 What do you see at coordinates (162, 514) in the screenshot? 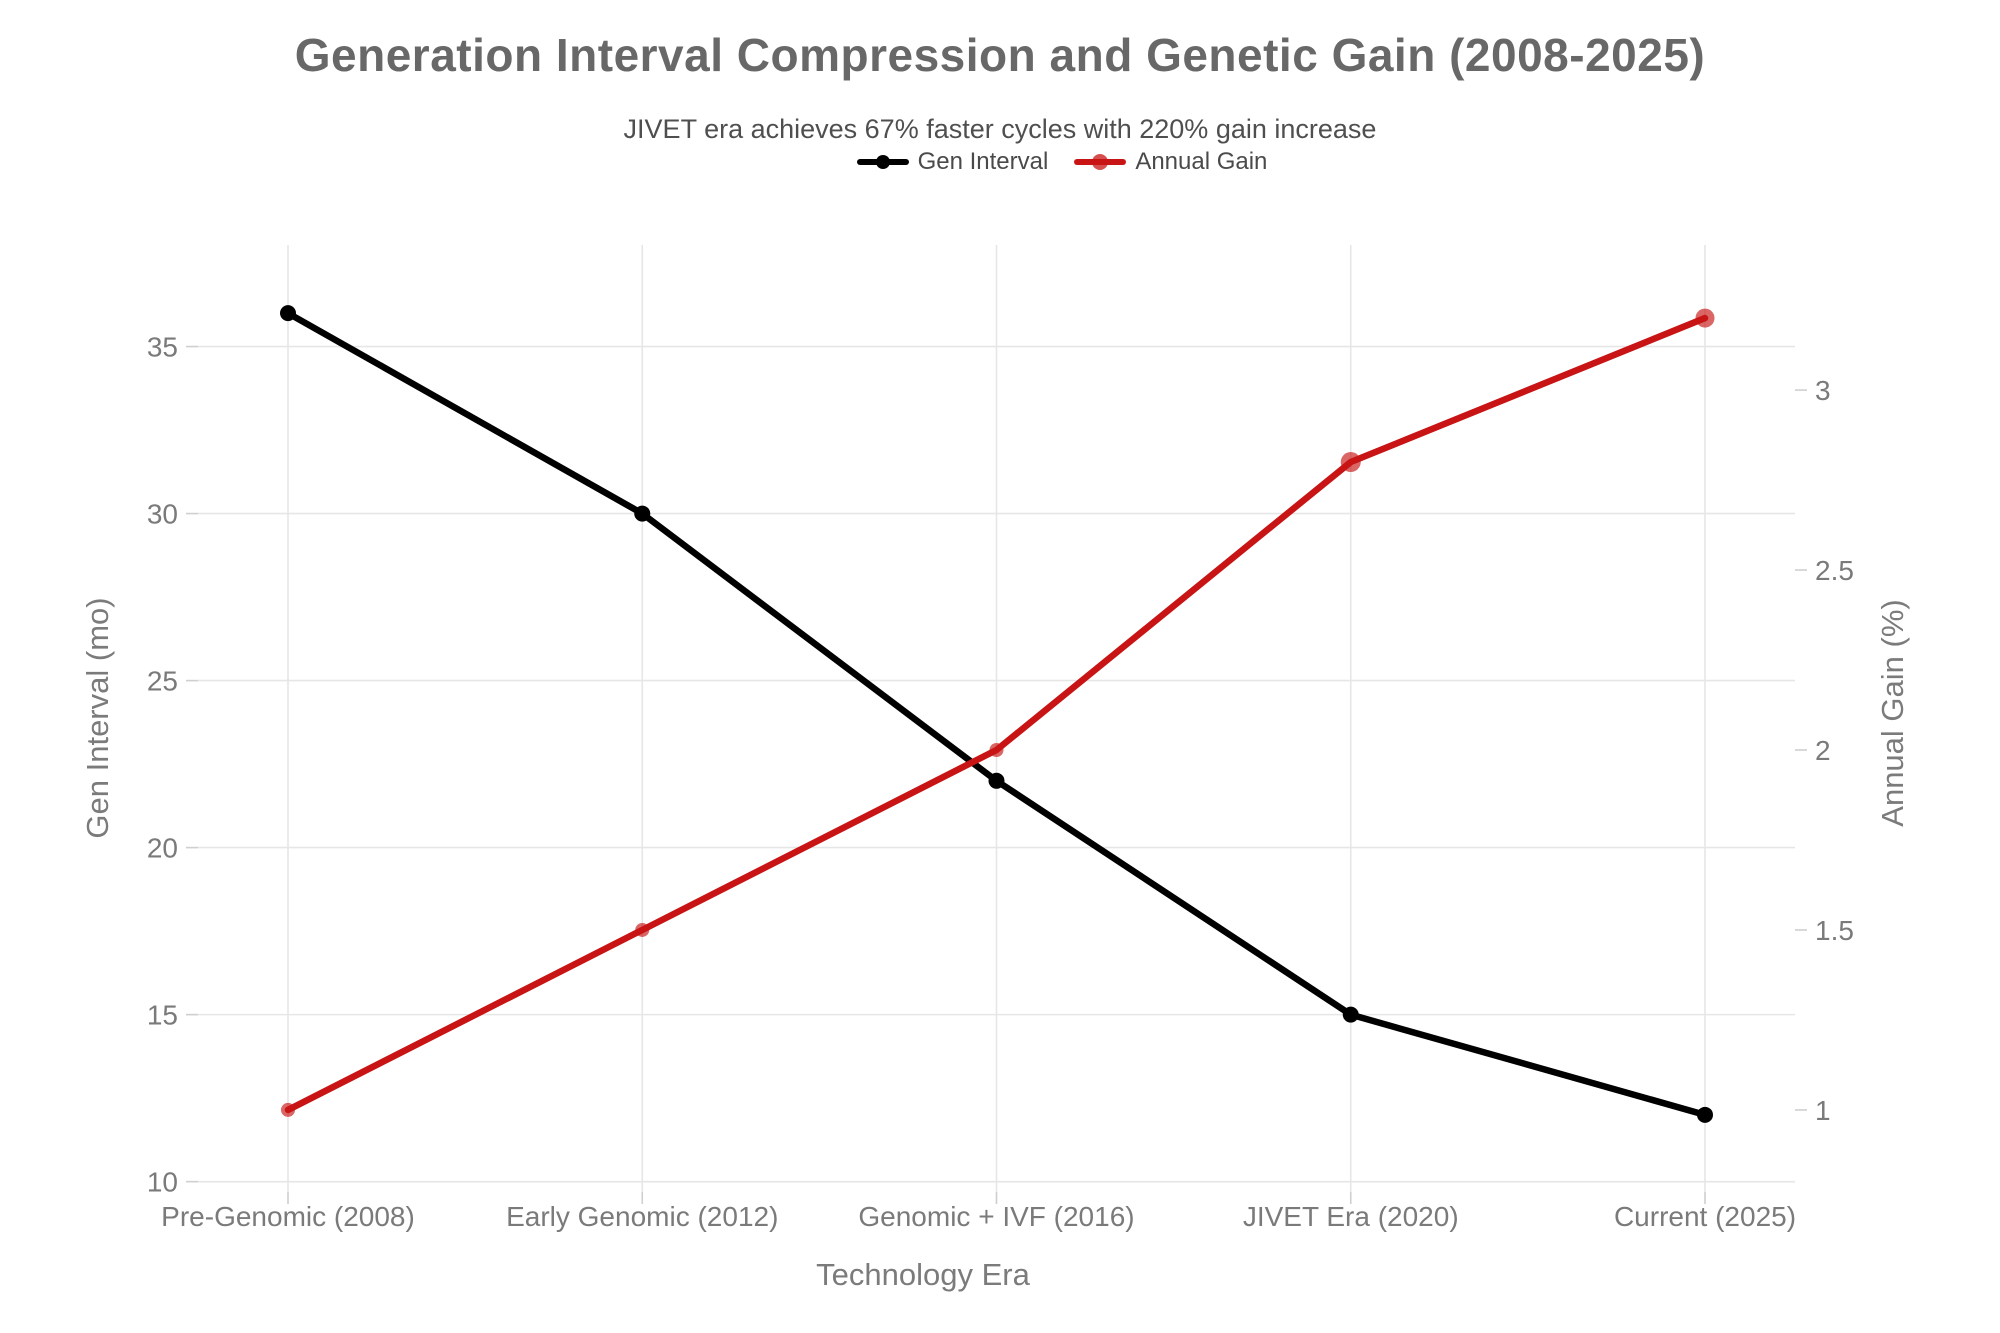
I see `y-left-tick-label: 30` at bounding box center [162, 514].